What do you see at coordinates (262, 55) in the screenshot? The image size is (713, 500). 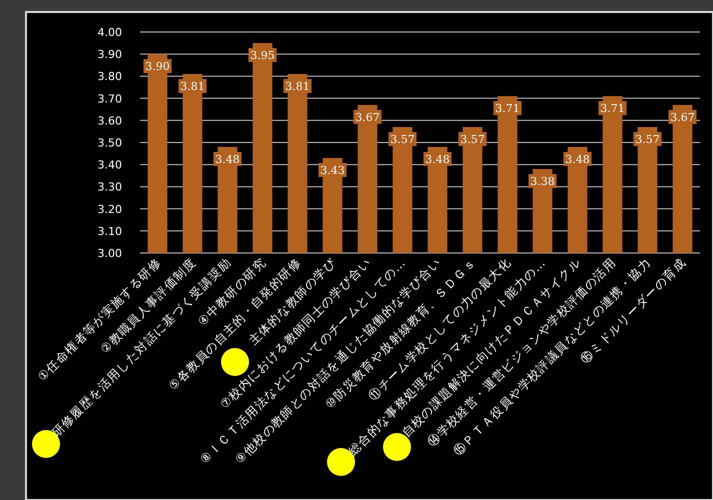 I see `data-label: 3.95` at bounding box center [262, 55].